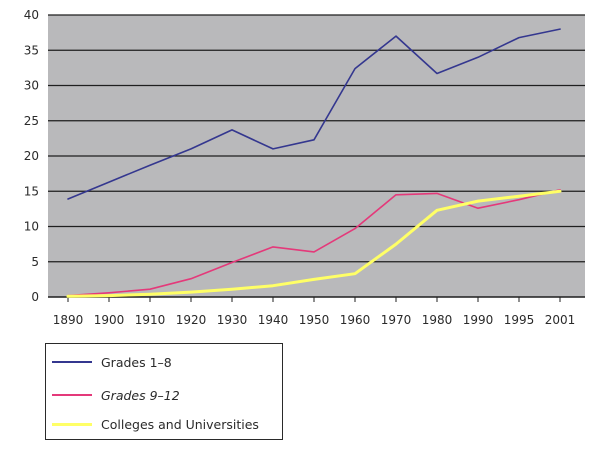 The width and height of the screenshot is (600, 473). I want to click on x-tick-label: 1960, so click(355, 320).